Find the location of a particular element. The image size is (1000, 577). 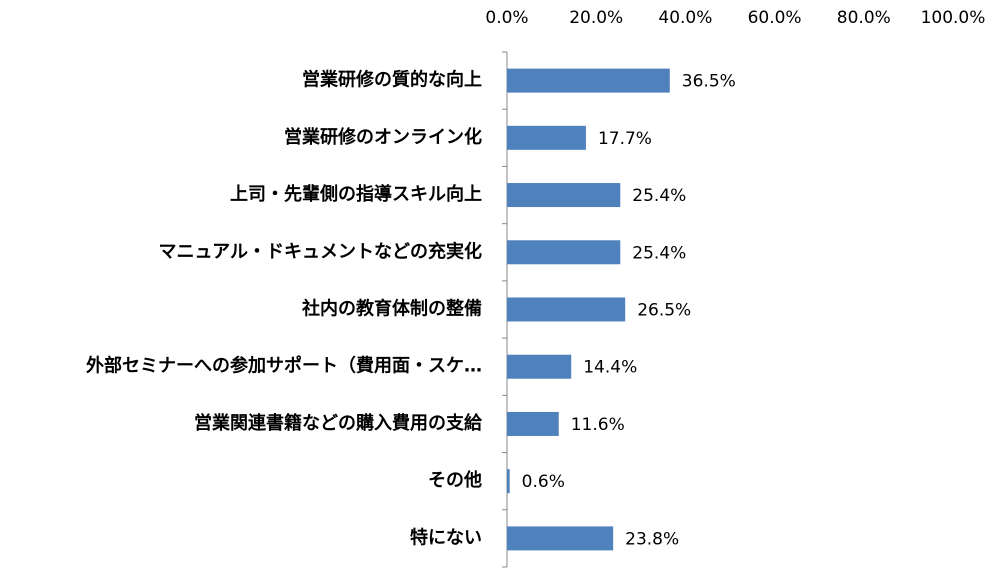

value-label: 26.5% is located at coordinates (664, 311).